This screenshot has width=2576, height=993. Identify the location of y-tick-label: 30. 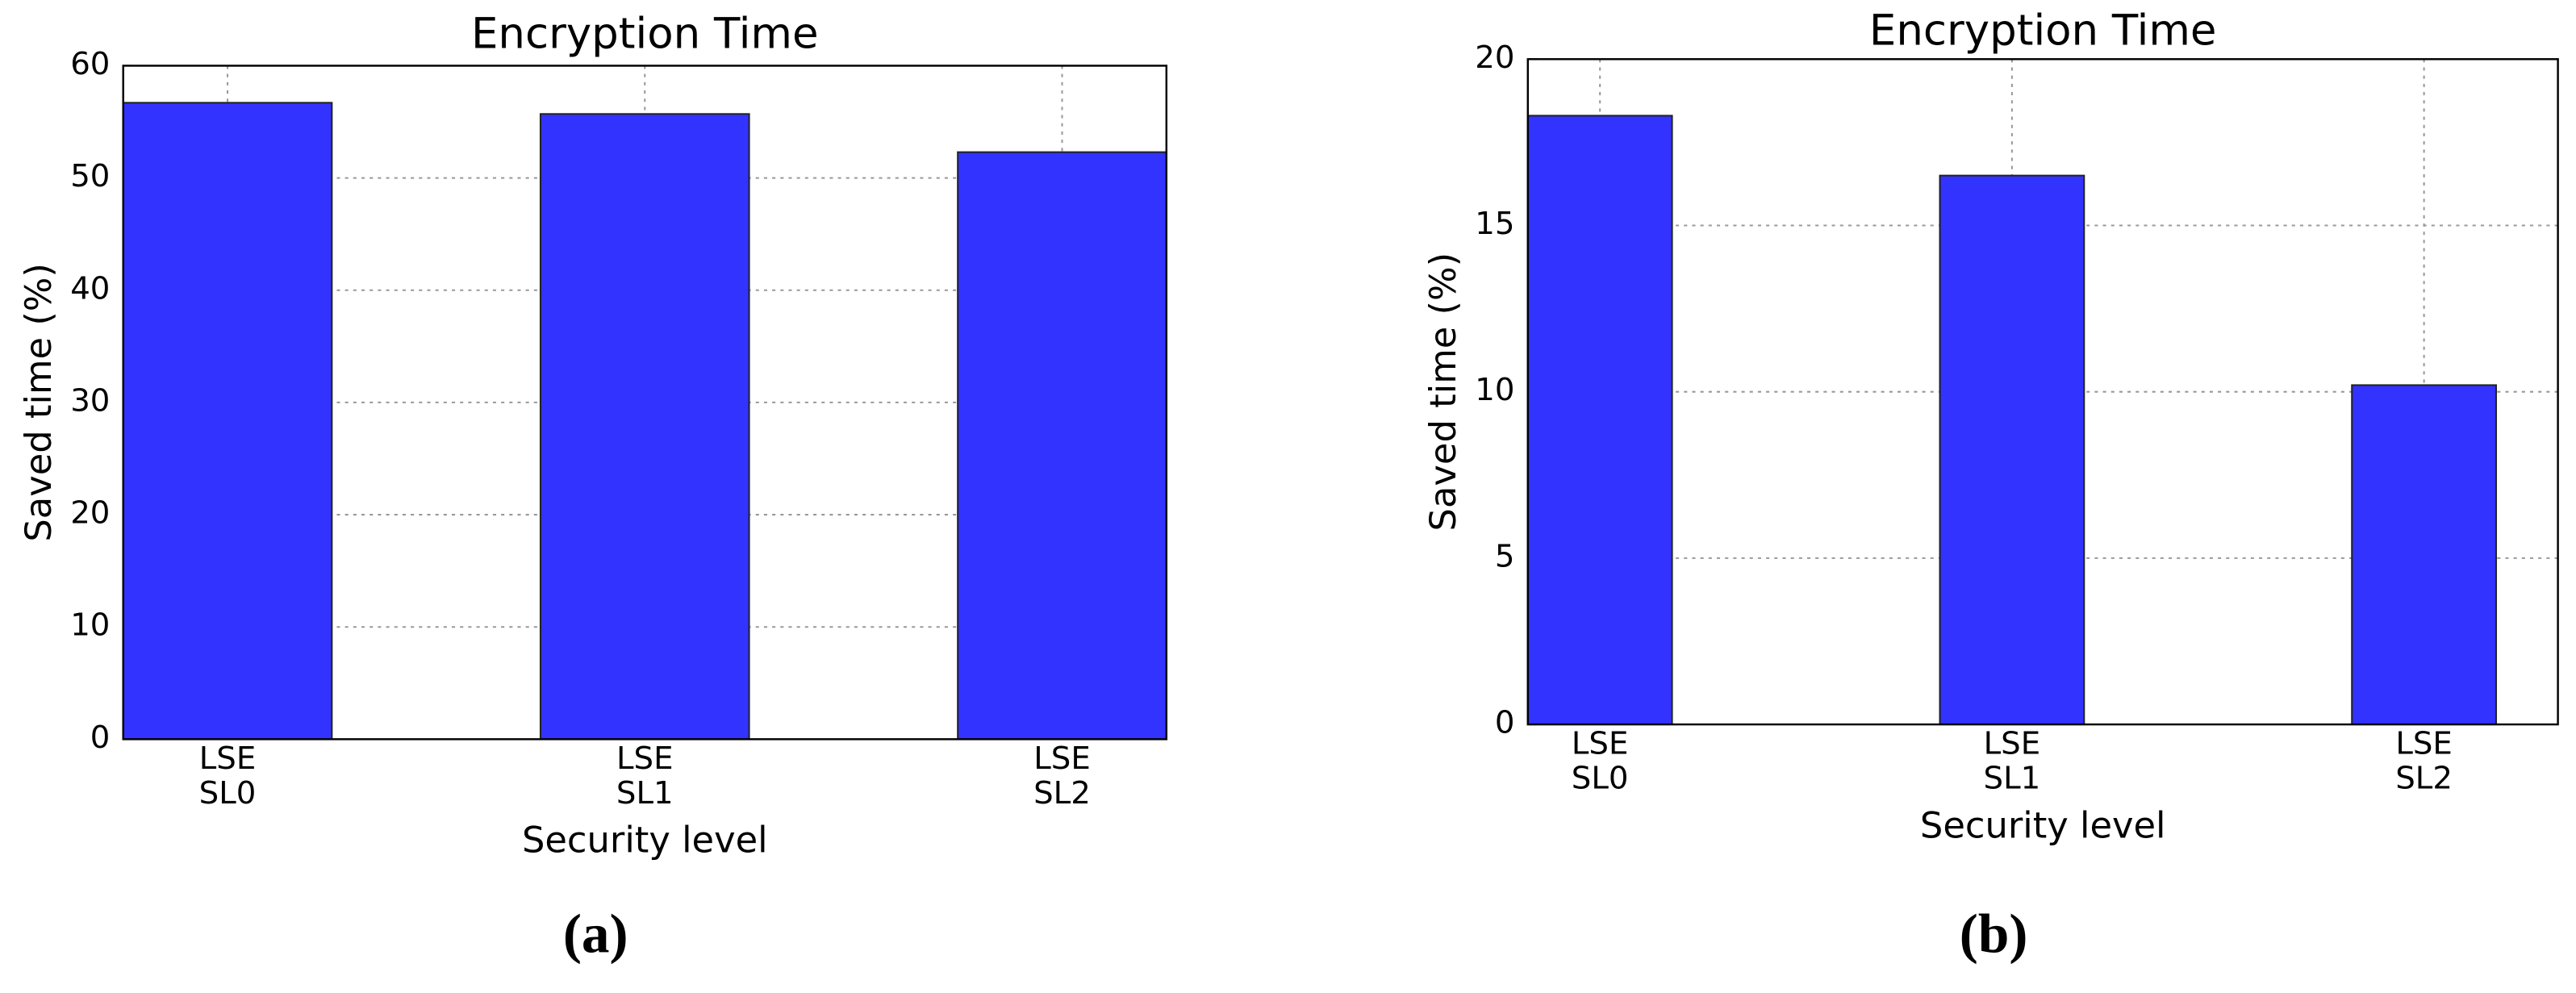
(90, 400).